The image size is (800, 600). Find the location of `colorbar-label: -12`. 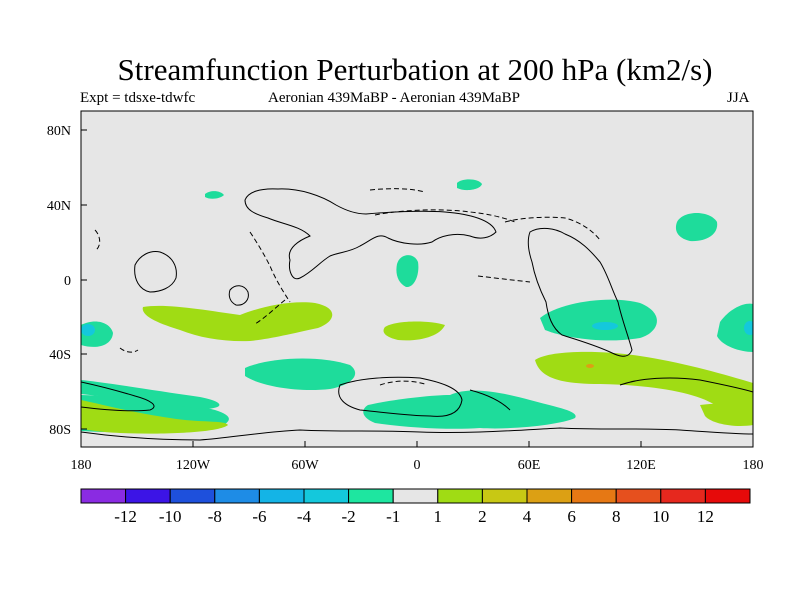

colorbar-label: -12 is located at coordinates (125, 516).